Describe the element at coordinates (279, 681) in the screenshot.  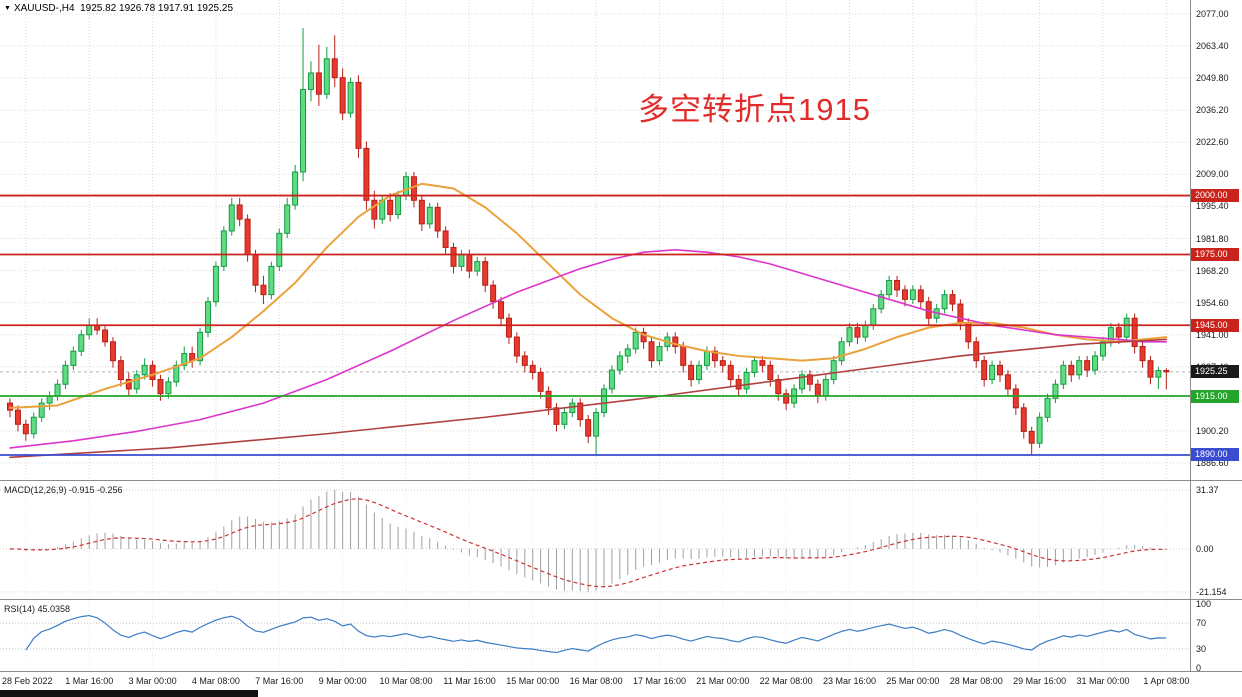
I see `time-axis-label: 7 Mar 16:00` at that location.